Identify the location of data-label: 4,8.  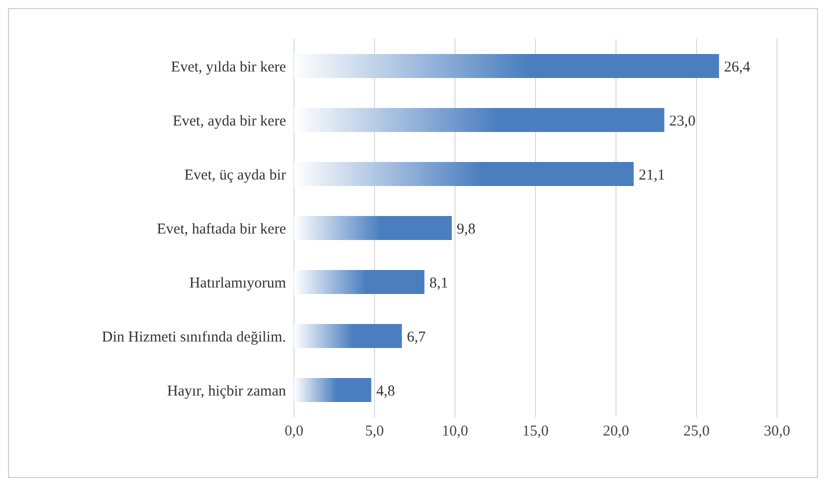
(386, 391).